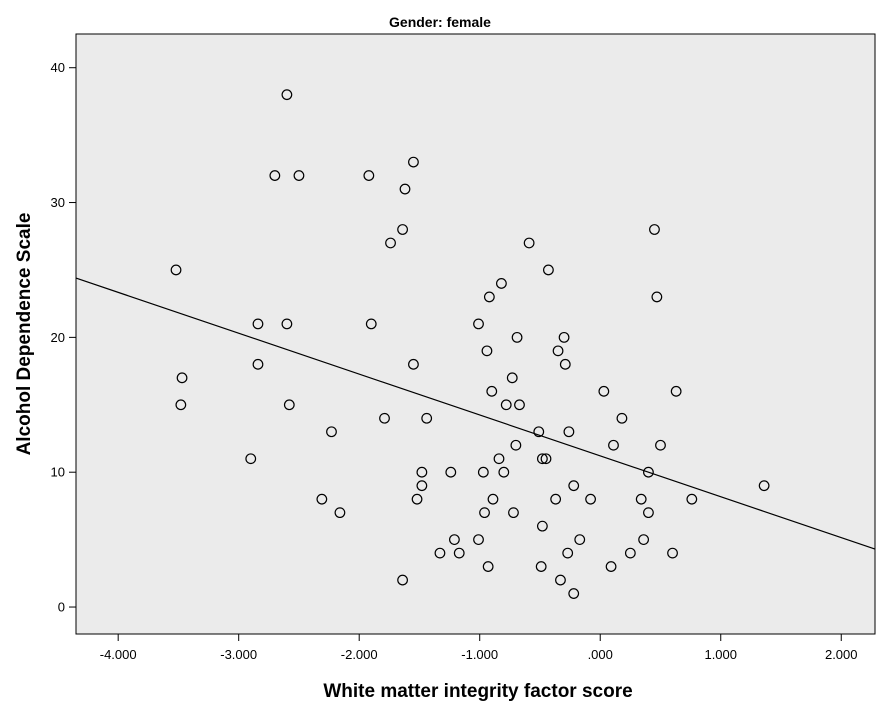 Image resolution: width=876 pixels, height=704 pixels. What do you see at coordinates (58, 202) in the screenshot?
I see `y-tick-label: 30` at bounding box center [58, 202].